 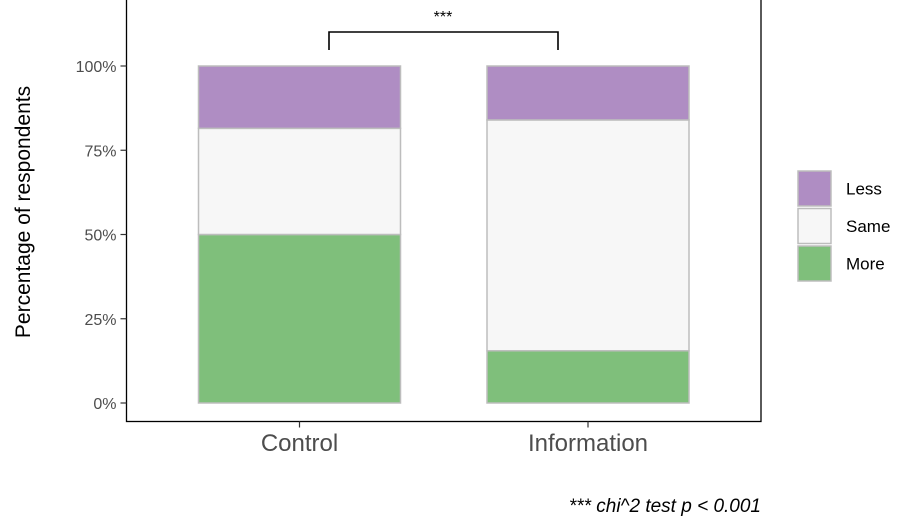 What do you see at coordinates (588, 93) in the screenshot?
I see `bar-segment-less-information` at bounding box center [588, 93].